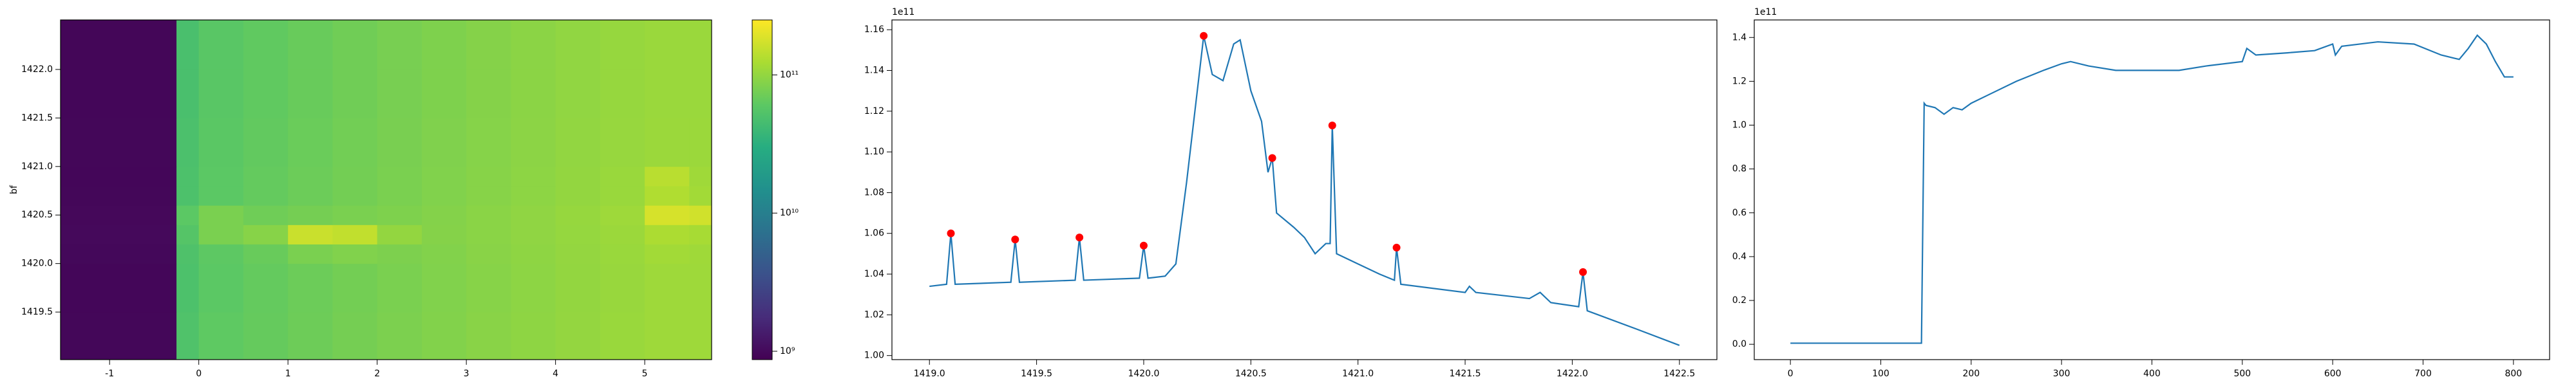  What do you see at coordinates (1572, 374) in the screenshot?
I see `x-tick-label: 1422.0` at bounding box center [1572, 374].